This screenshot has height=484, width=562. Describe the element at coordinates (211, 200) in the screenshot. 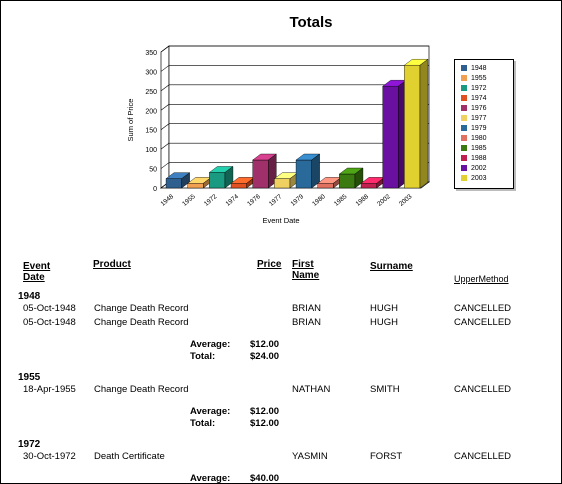

I see `x-tick-label: 1972` at that location.